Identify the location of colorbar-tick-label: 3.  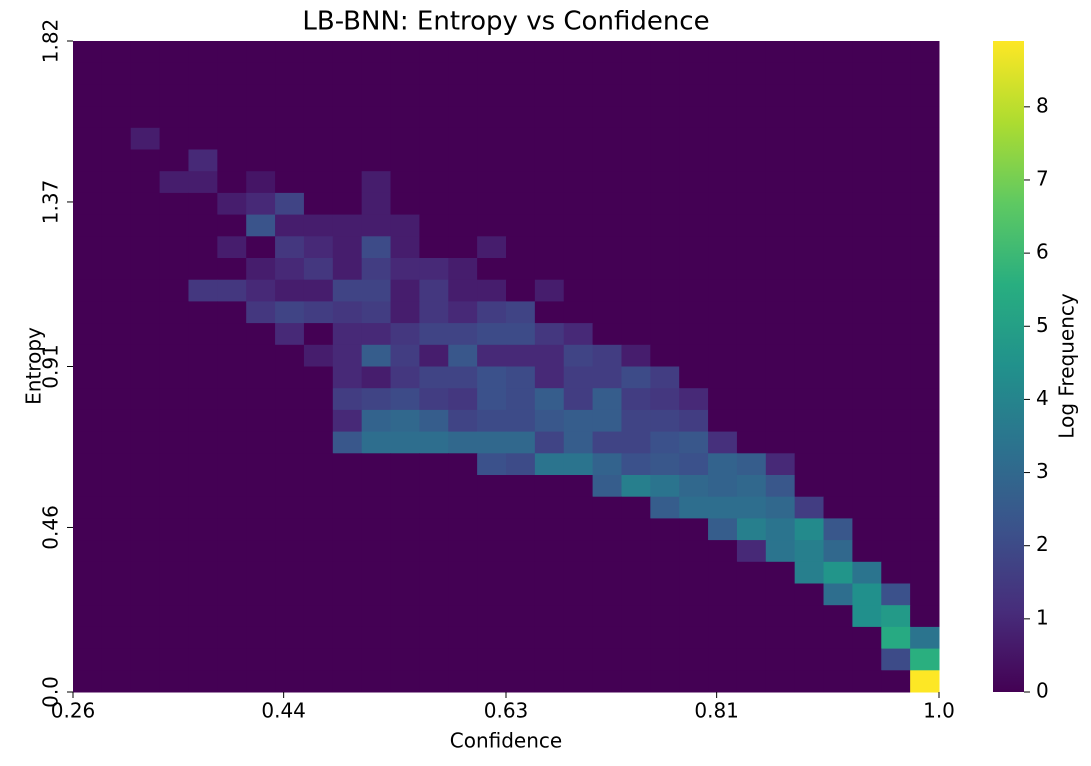
(1042, 471).